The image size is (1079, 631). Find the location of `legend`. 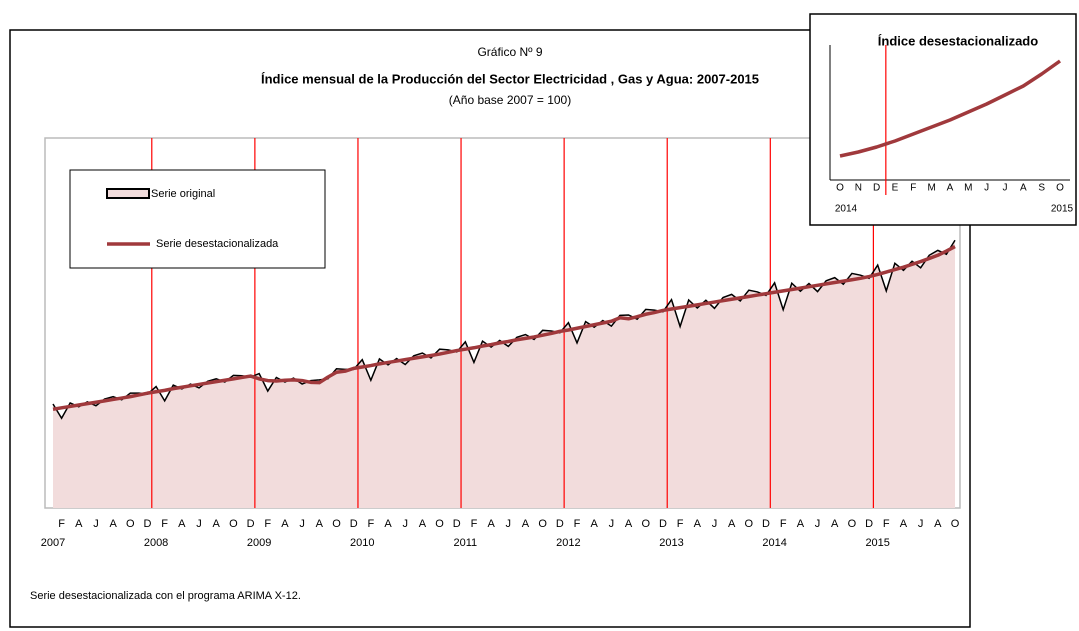

legend is located at coordinates (197, 219).